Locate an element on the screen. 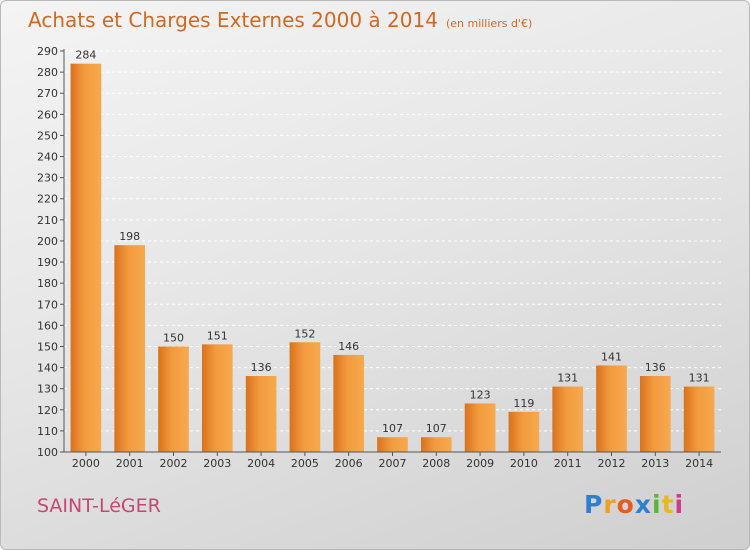 This screenshot has width=750, height=550. x-tick-label: 2001 is located at coordinates (130, 463).